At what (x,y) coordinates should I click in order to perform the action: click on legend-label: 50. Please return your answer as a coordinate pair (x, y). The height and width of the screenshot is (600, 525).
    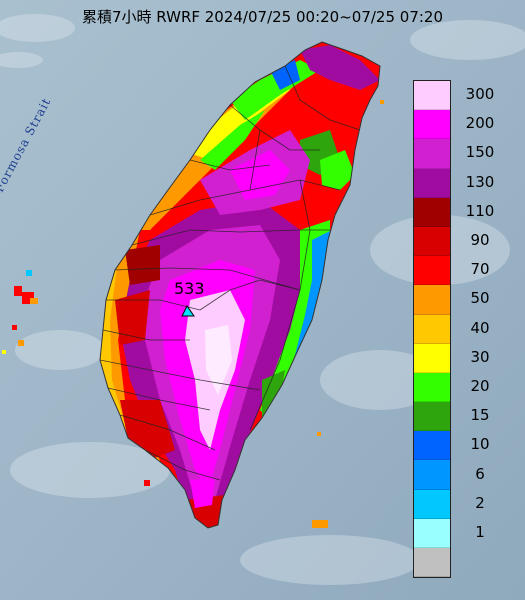
    Looking at the image, I should click on (480, 298).